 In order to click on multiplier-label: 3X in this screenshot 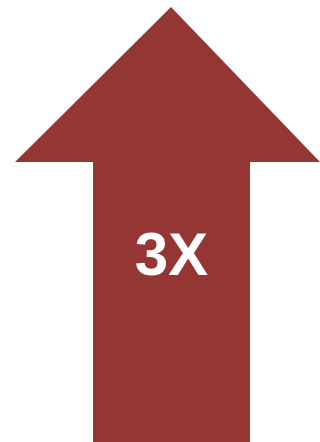, I will do `click(171, 254)`.